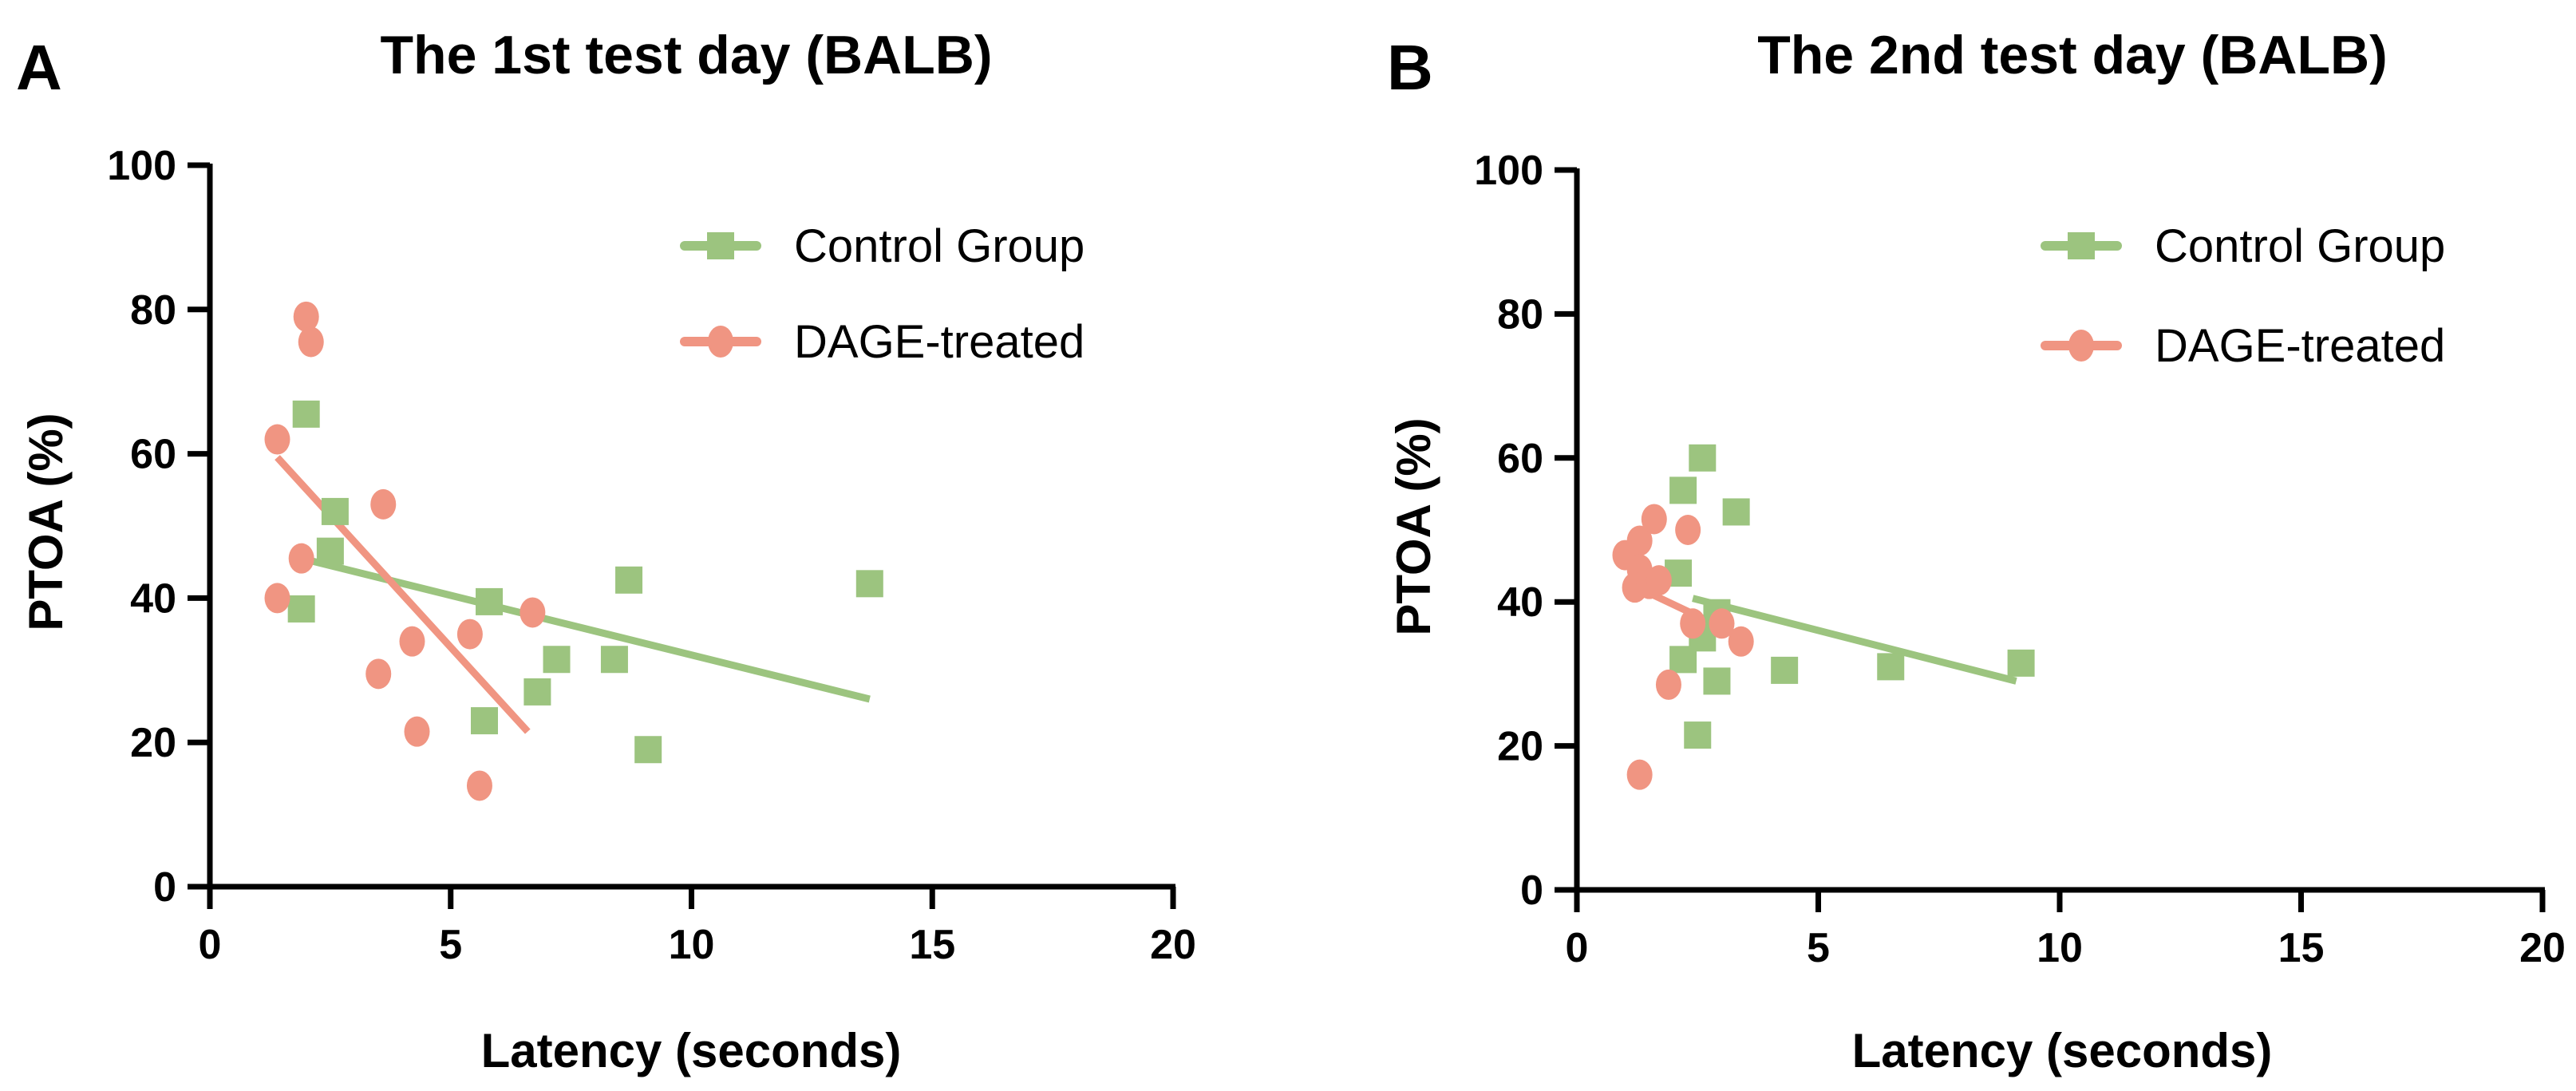 The width and height of the screenshot is (2576, 1091). I want to click on chart-a-ylabel: PTOA (%), so click(46, 521).